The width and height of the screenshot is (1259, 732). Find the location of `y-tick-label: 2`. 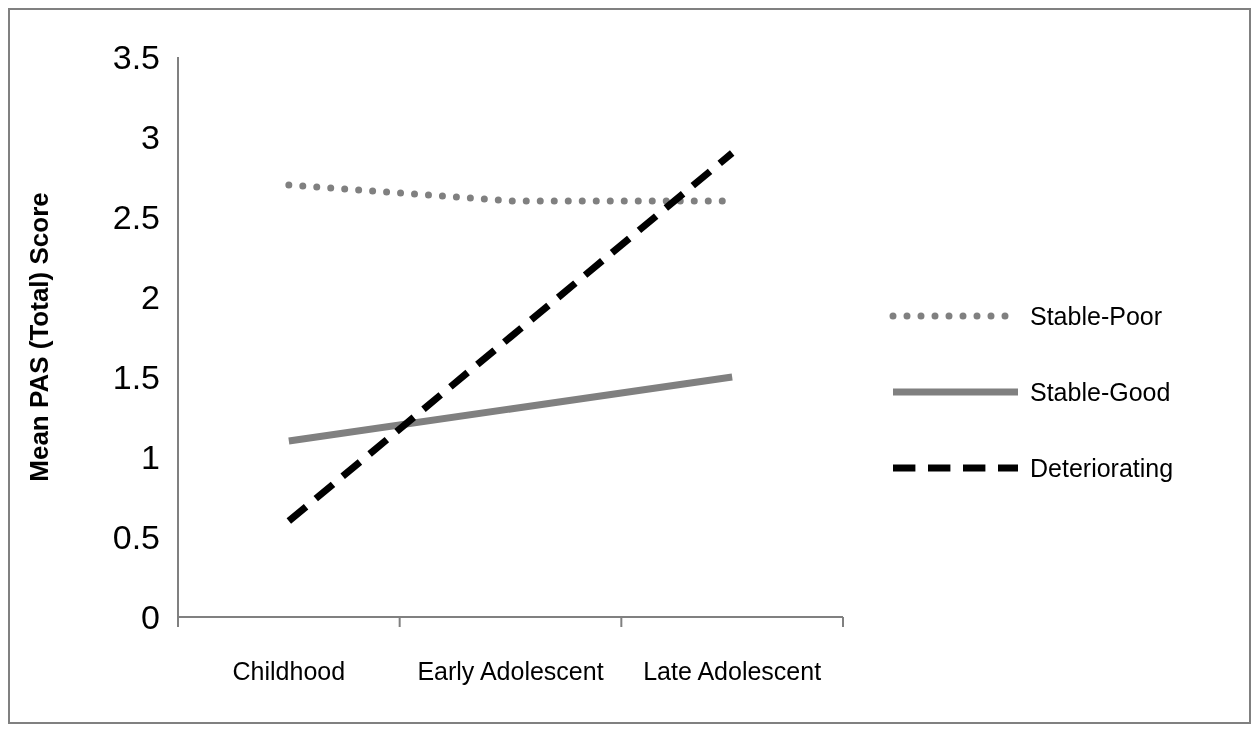

y-tick-label: 2 is located at coordinates (150, 296).